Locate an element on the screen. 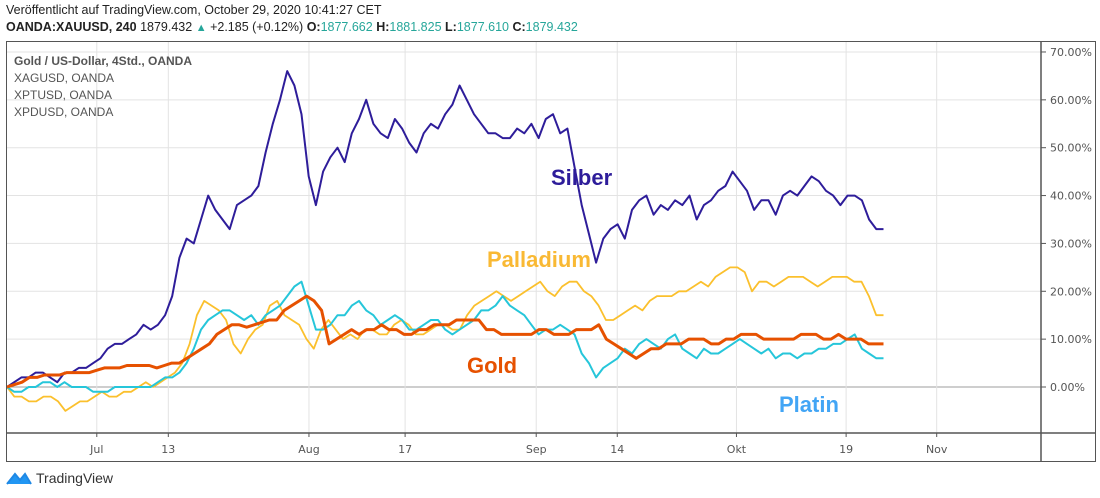 The height and width of the screenshot is (498, 1100). open-label: O: is located at coordinates (313, 27).